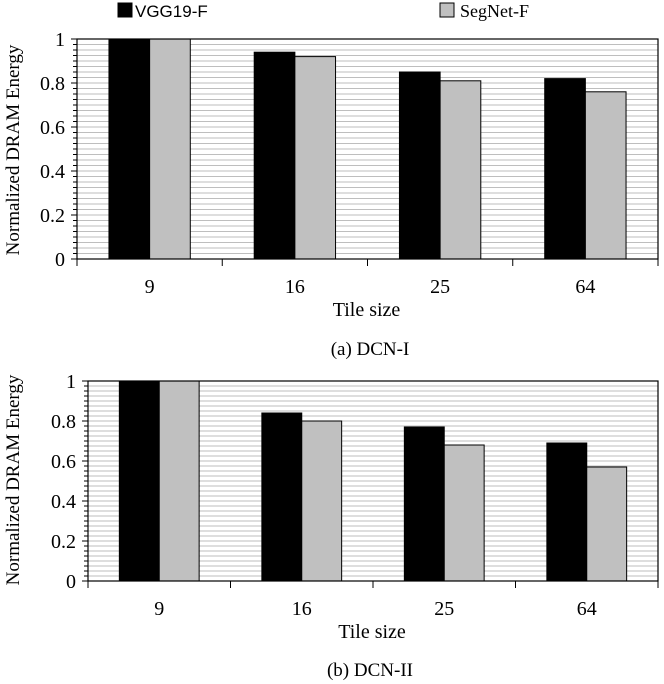 This screenshot has height=684, width=664. I want to click on legend-swatch-vgg19-f, so click(125, 10).